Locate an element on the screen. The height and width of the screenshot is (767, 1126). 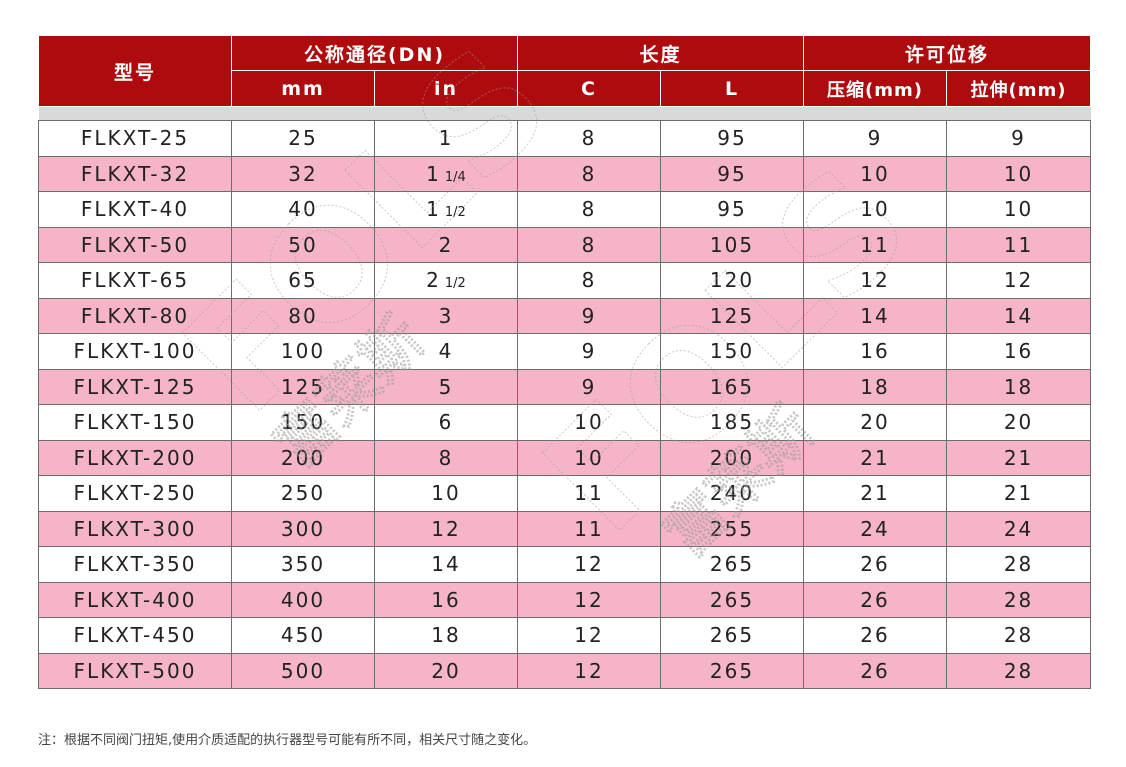
cell-tension: 20 is located at coordinates (1019, 422).